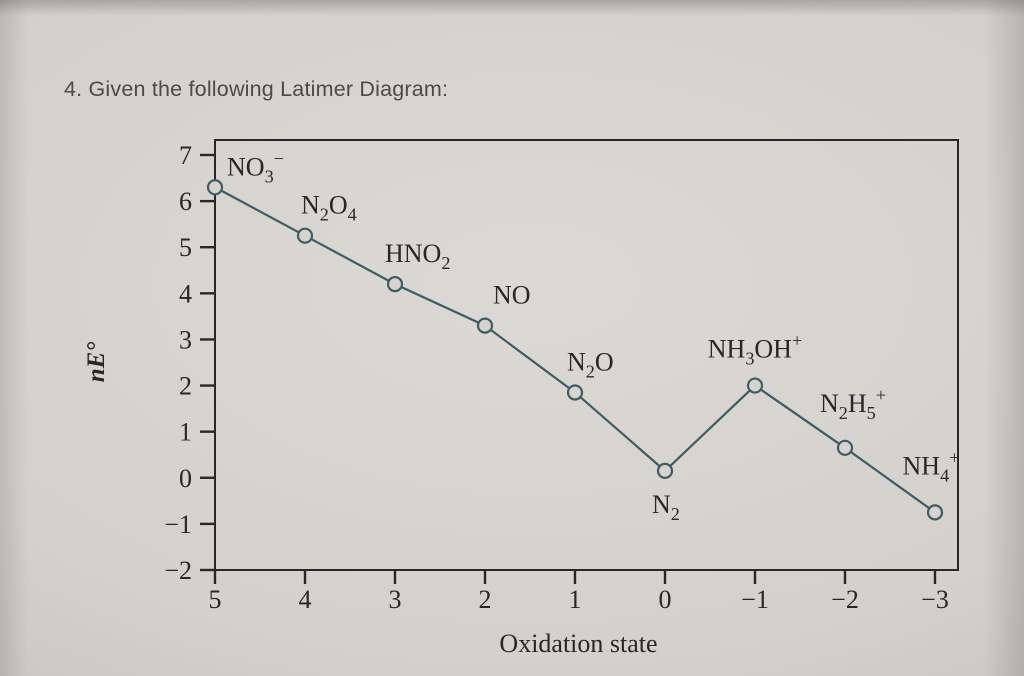 Image resolution: width=1024 pixels, height=676 pixels. I want to click on point-label: HNO2, so click(417, 256).